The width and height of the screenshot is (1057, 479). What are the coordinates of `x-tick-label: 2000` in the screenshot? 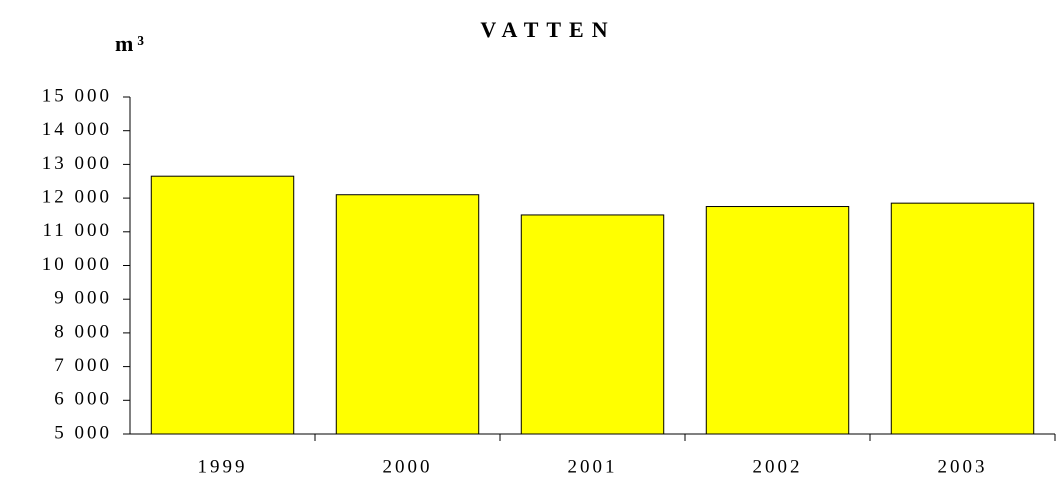 It's located at (408, 466).